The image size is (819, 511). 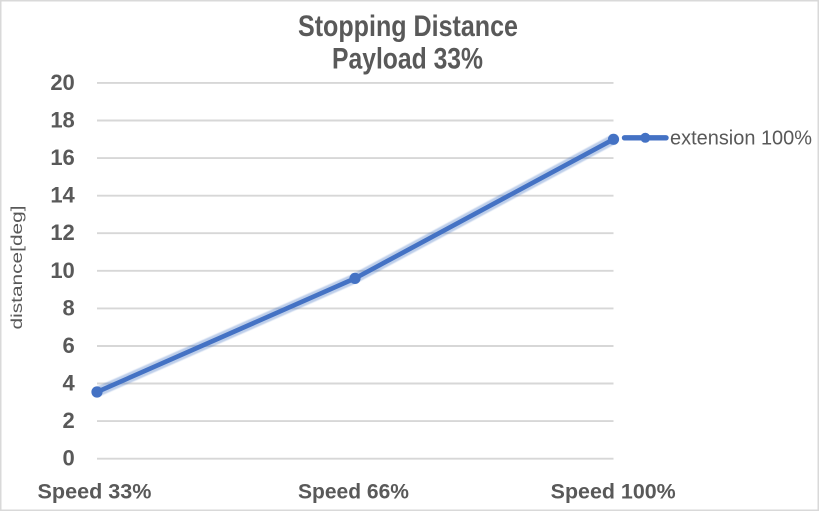 What do you see at coordinates (408, 26) in the screenshot?
I see `svg-text: Stopping Distance` at bounding box center [408, 26].